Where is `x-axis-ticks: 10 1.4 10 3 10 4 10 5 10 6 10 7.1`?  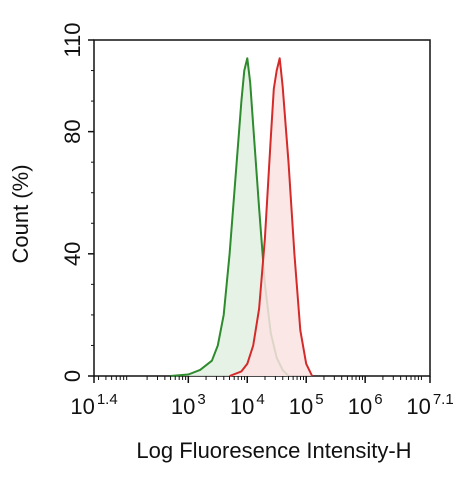 x-axis-ticks: 10 1.4 10 3 10 4 10 5 10 6 10 7.1 is located at coordinates (262, 397).